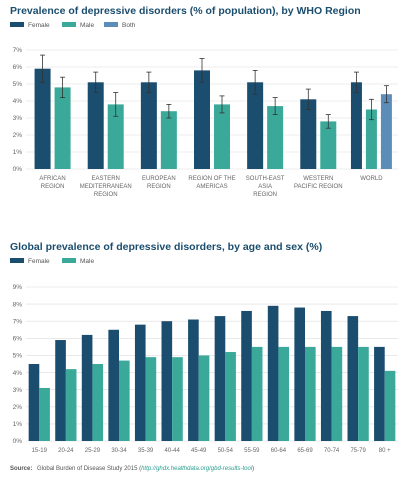 The height and width of the screenshot is (480, 406). Describe the element at coordinates (111, 24) in the screenshot. I see `legend-swatch-both` at that location.